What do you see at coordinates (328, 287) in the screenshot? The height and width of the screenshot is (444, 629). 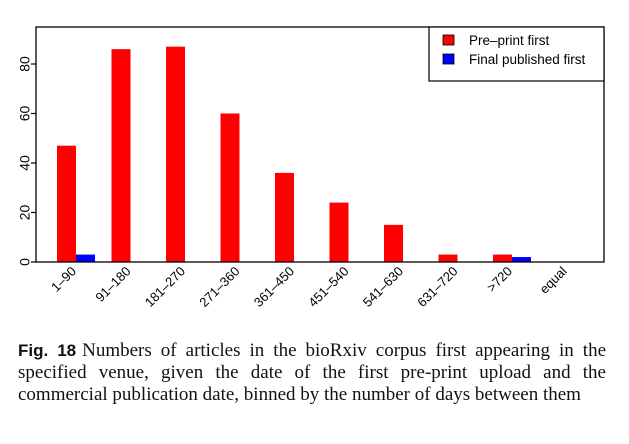 I see `x-tick-label: 451–540` at bounding box center [328, 287].